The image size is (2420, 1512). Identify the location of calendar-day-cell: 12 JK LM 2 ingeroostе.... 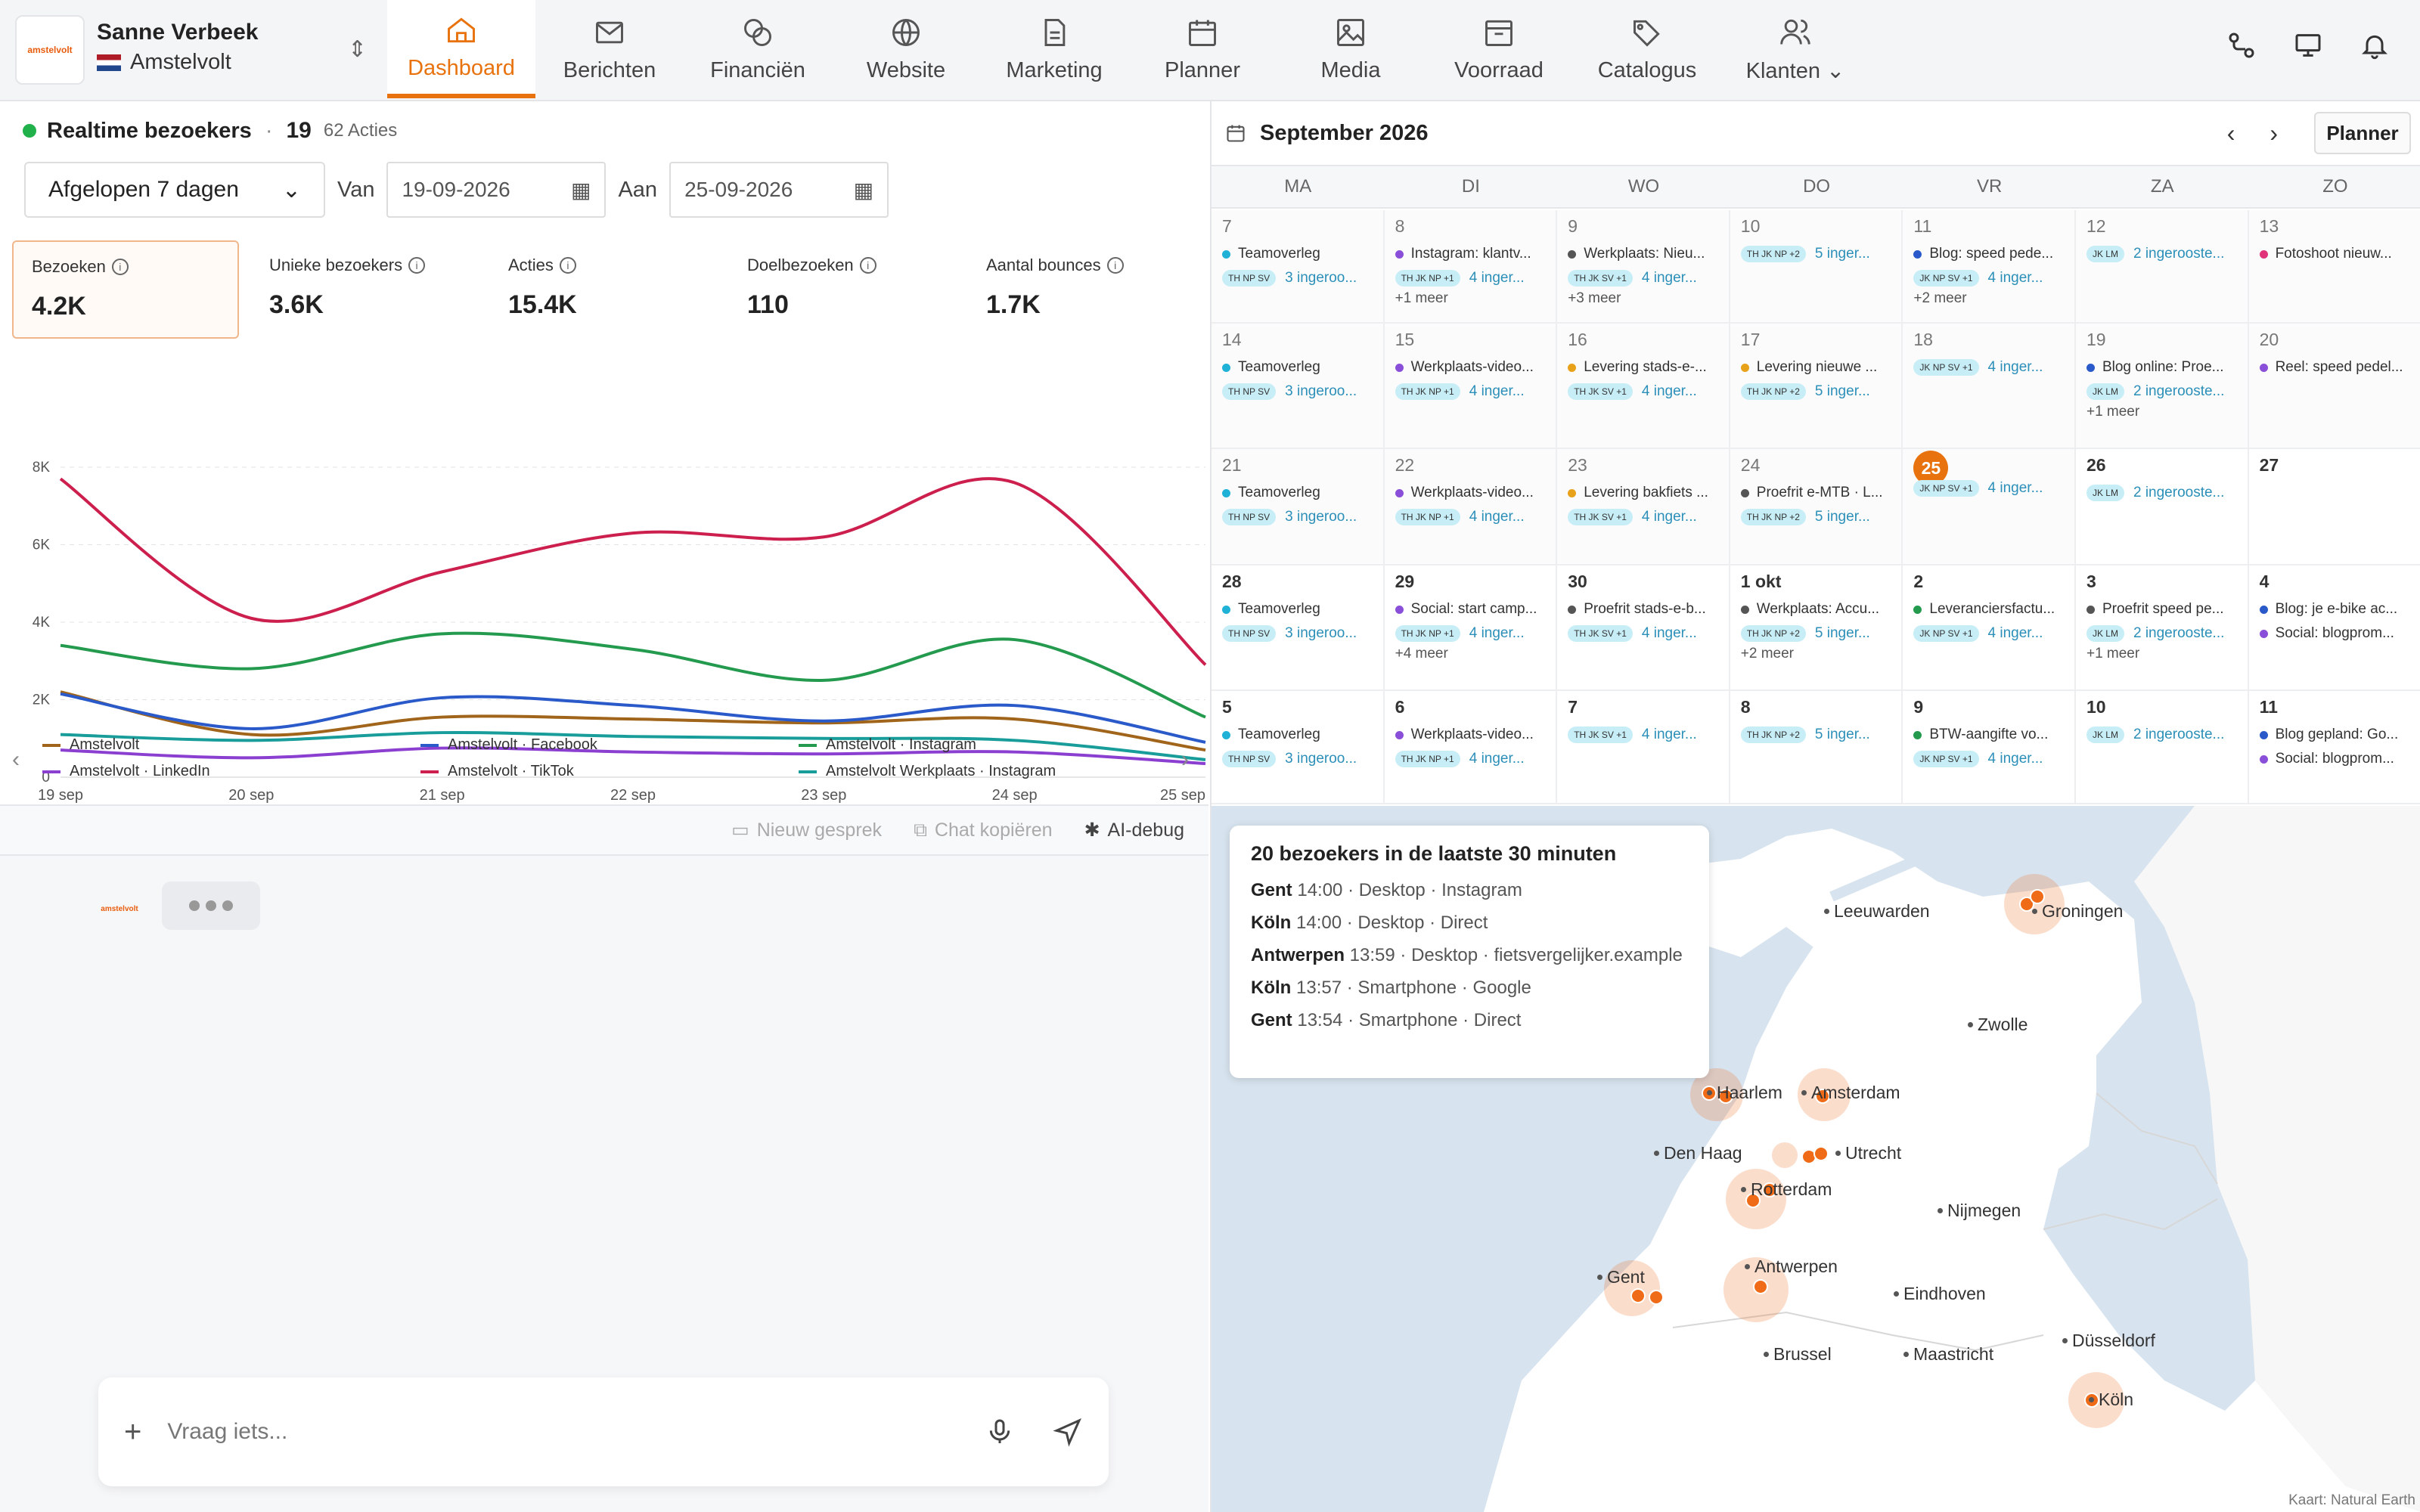
(2162, 267).